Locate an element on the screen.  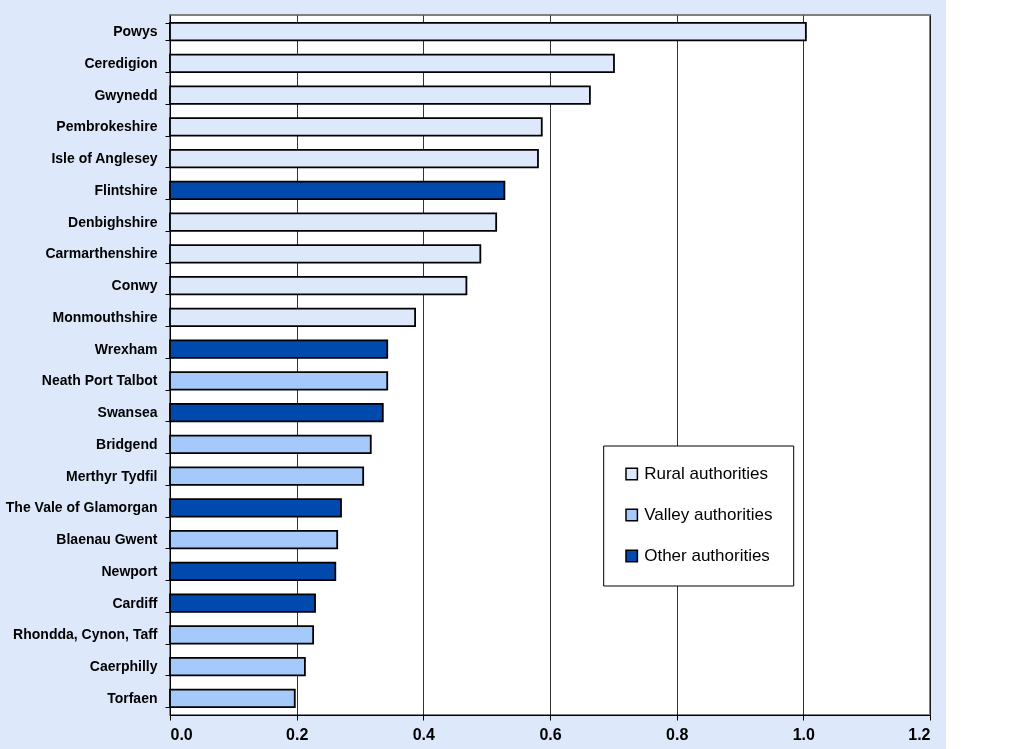
x-tick-label: 1.0 is located at coordinates (804, 734).